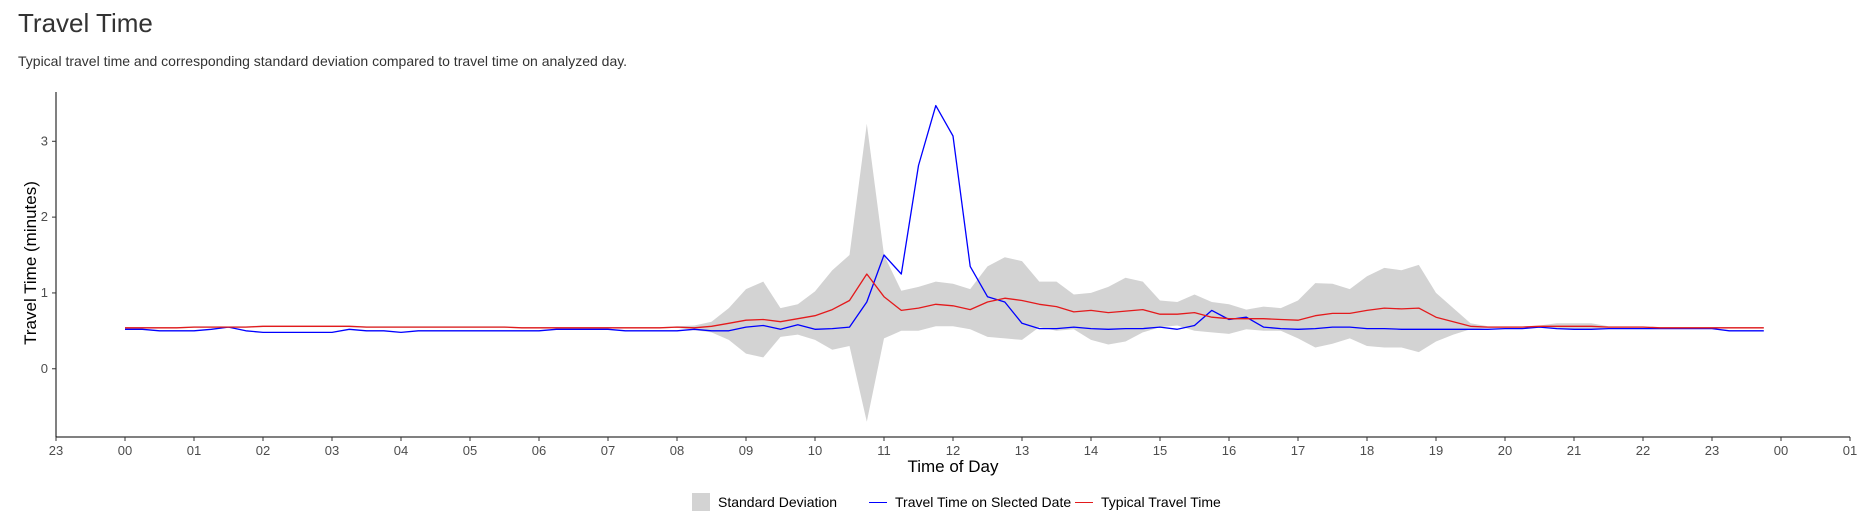 This screenshot has height=526, width=1864. Describe the element at coordinates (44, 216) in the screenshot. I see `y-tick-label: 2` at that location.